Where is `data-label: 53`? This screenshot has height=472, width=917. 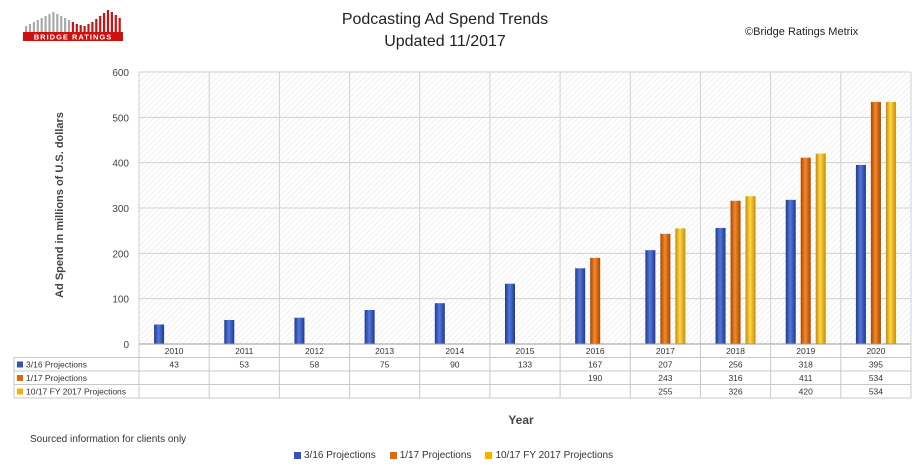
data-label: 53 is located at coordinates (245, 365).